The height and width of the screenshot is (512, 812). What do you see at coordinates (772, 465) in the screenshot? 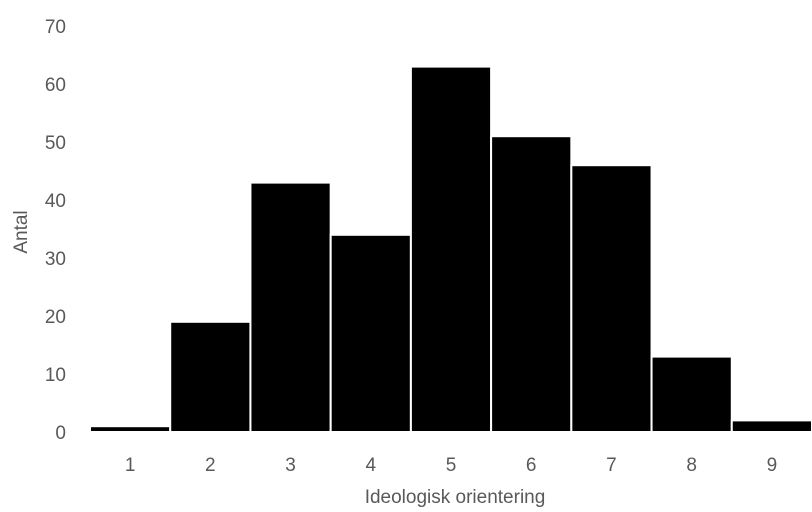
I see `x-tick-label: 9` at bounding box center [772, 465].